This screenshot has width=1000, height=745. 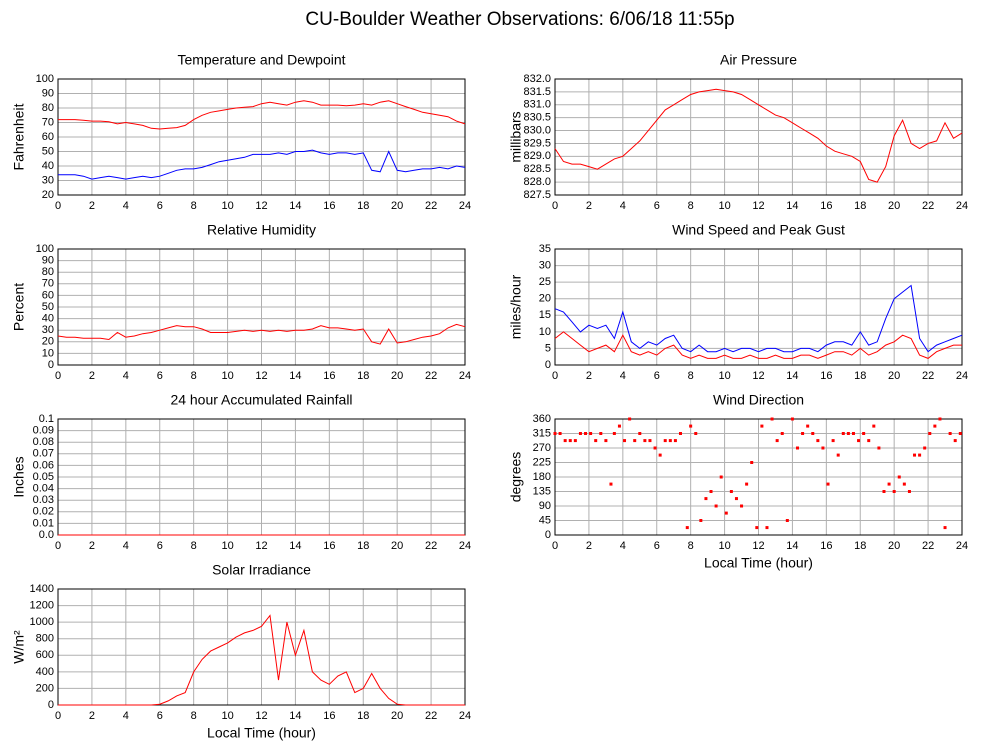 I want to click on y-tick-label: 45, so click(x=545, y=520).